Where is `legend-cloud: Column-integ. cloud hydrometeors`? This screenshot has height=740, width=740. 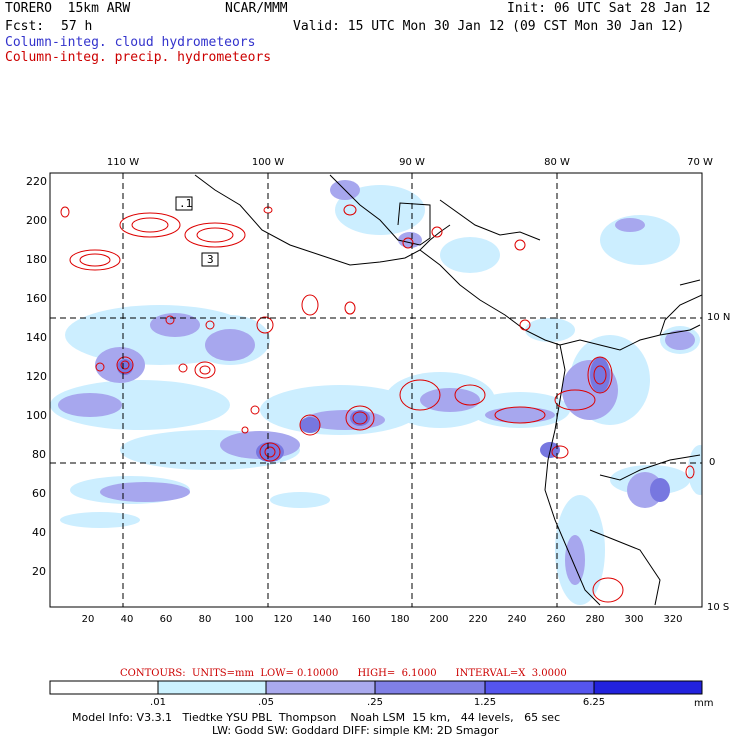 legend-cloud: Column-integ. cloud hydrometeors is located at coordinates (130, 42).